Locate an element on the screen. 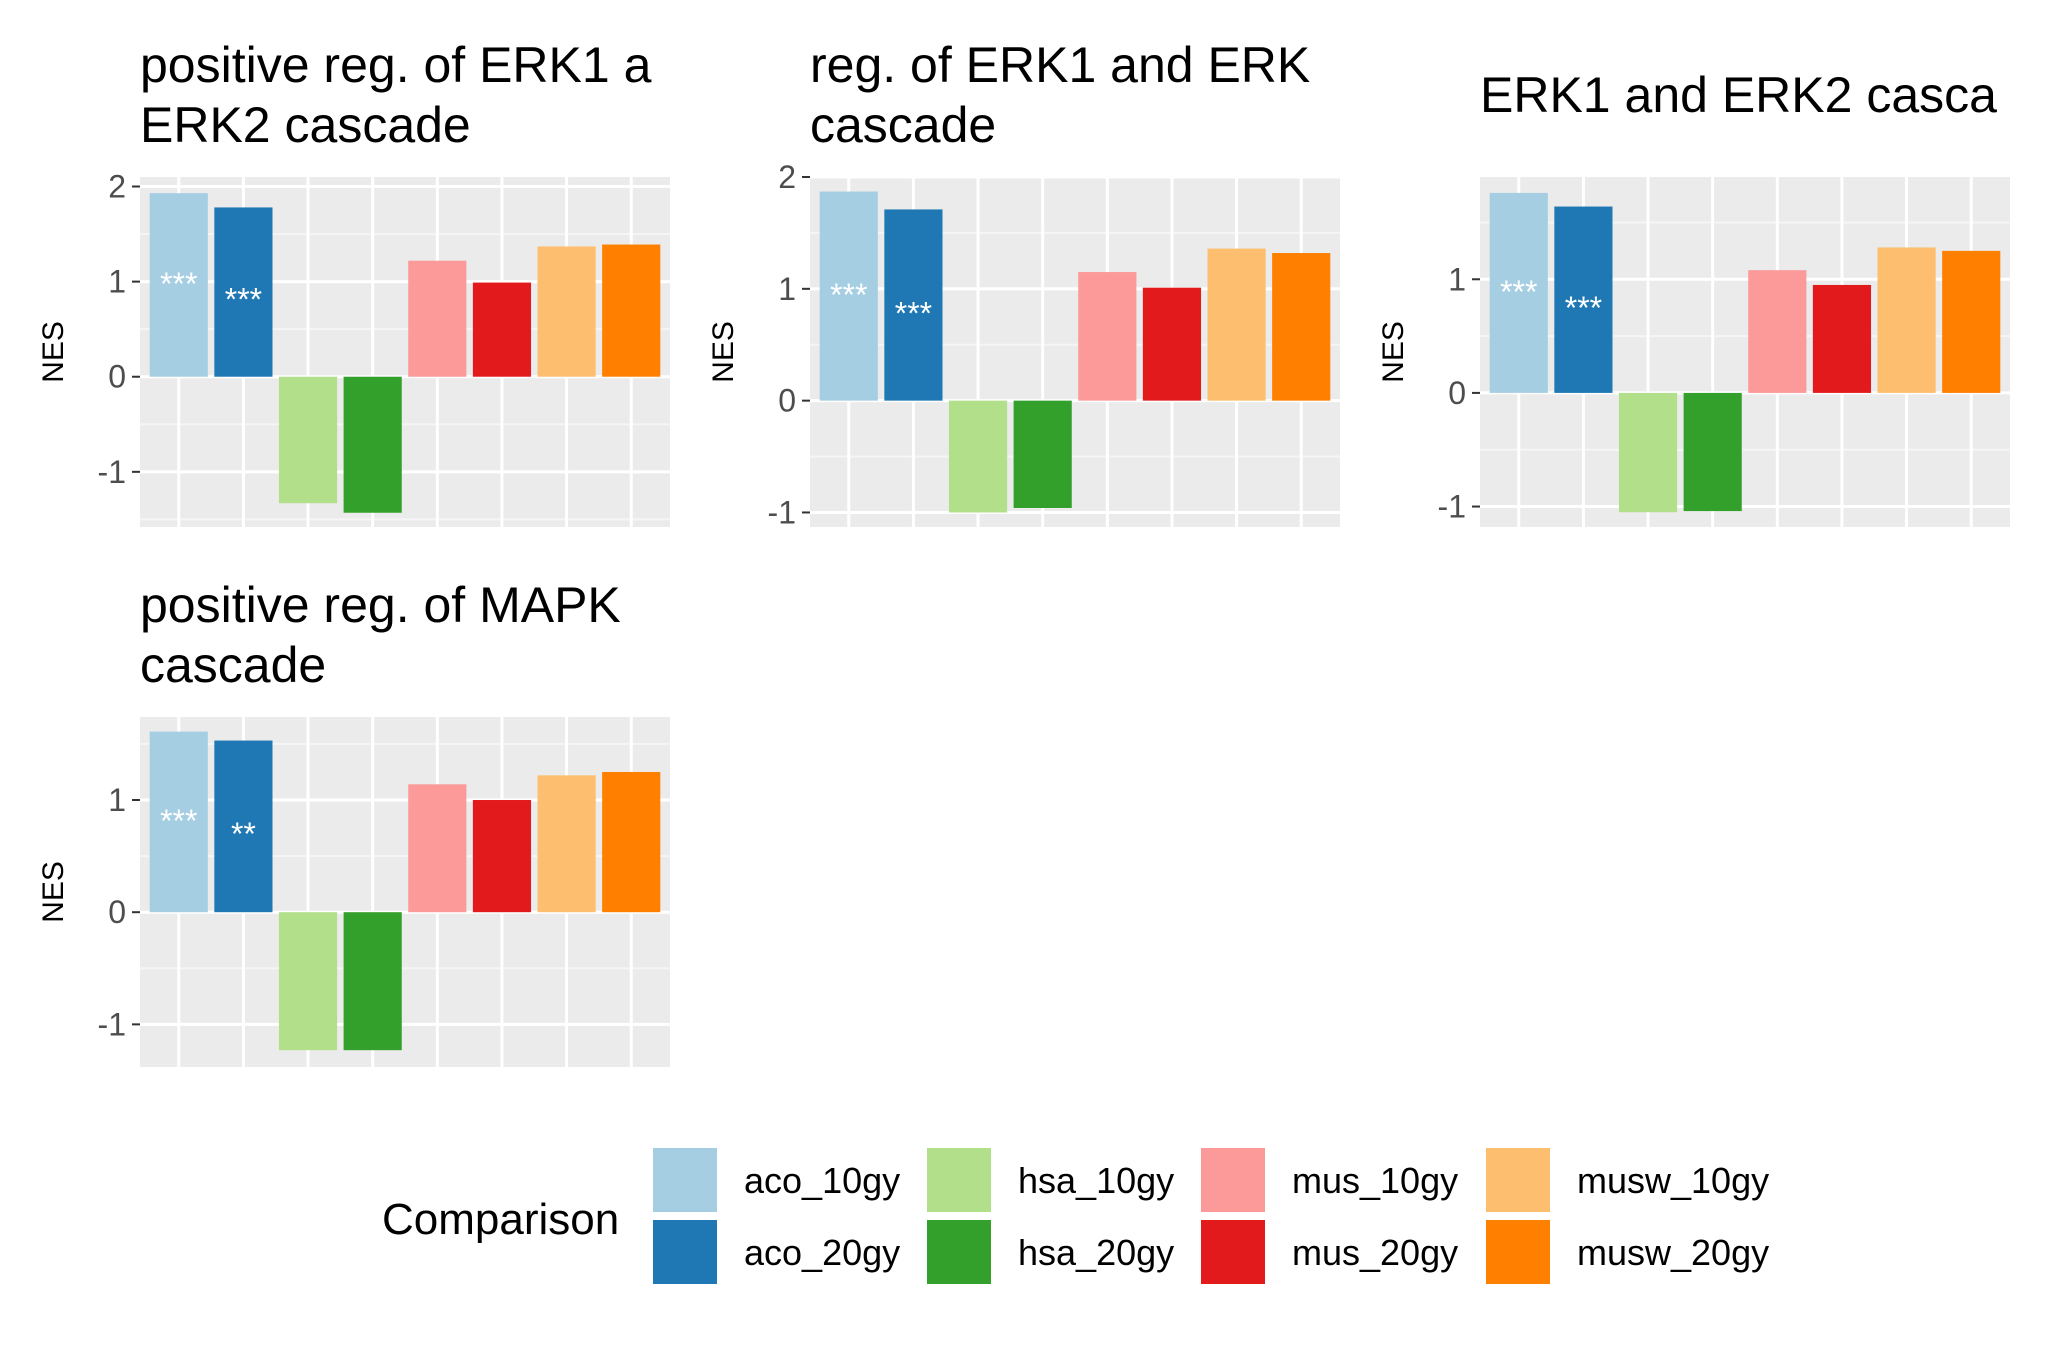 The height and width of the screenshot is (1358, 2055). legend-label: musw_10gy is located at coordinates (1673, 1180).